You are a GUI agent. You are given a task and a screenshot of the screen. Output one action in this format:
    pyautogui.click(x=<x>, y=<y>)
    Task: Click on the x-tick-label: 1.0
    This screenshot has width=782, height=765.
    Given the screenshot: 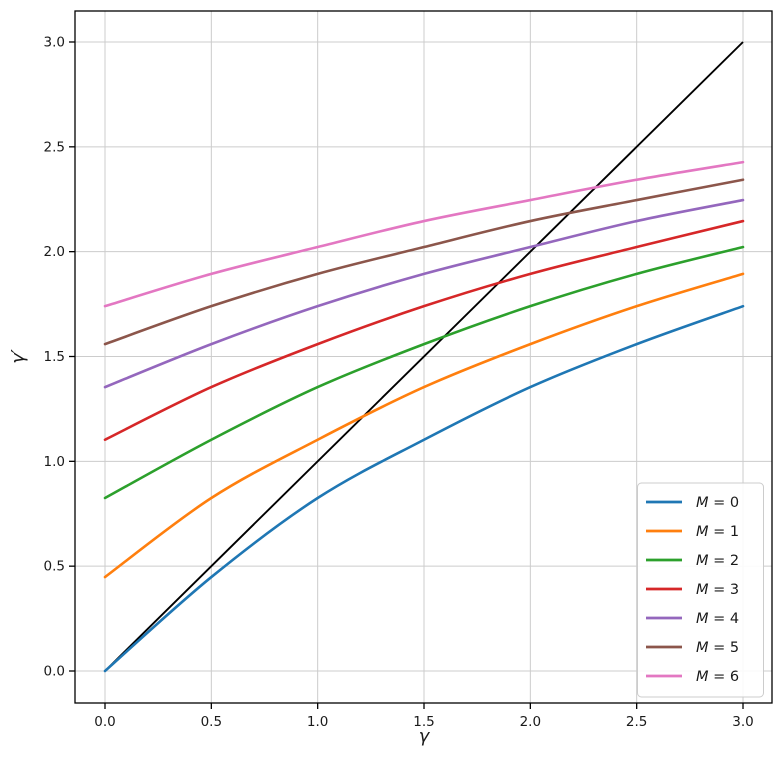 What is the action you would take?
    pyautogui.click(x=317, y=722)
    